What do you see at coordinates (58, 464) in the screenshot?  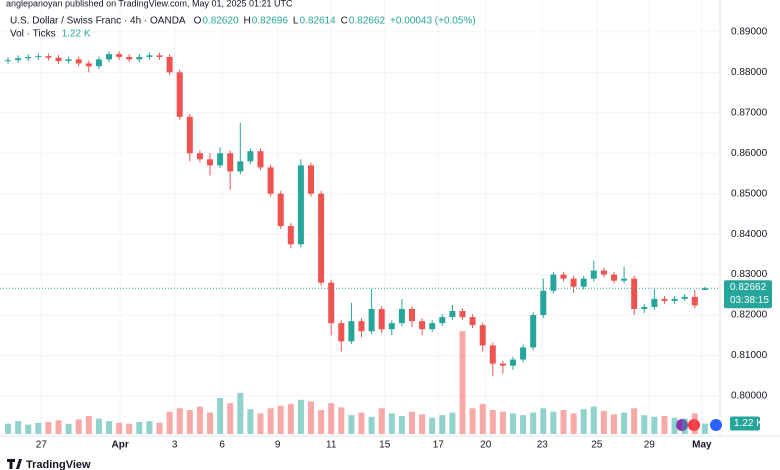 I see `brand-name: TradingView` at bounding box center [58, 464].